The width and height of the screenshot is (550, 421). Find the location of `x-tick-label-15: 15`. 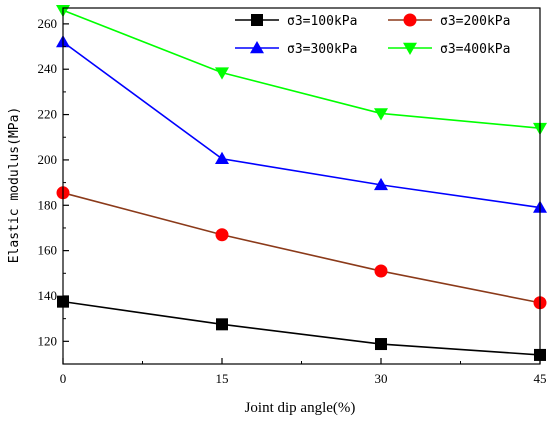

x-tick-label-15: 15 is located at coordinates (222, 378).